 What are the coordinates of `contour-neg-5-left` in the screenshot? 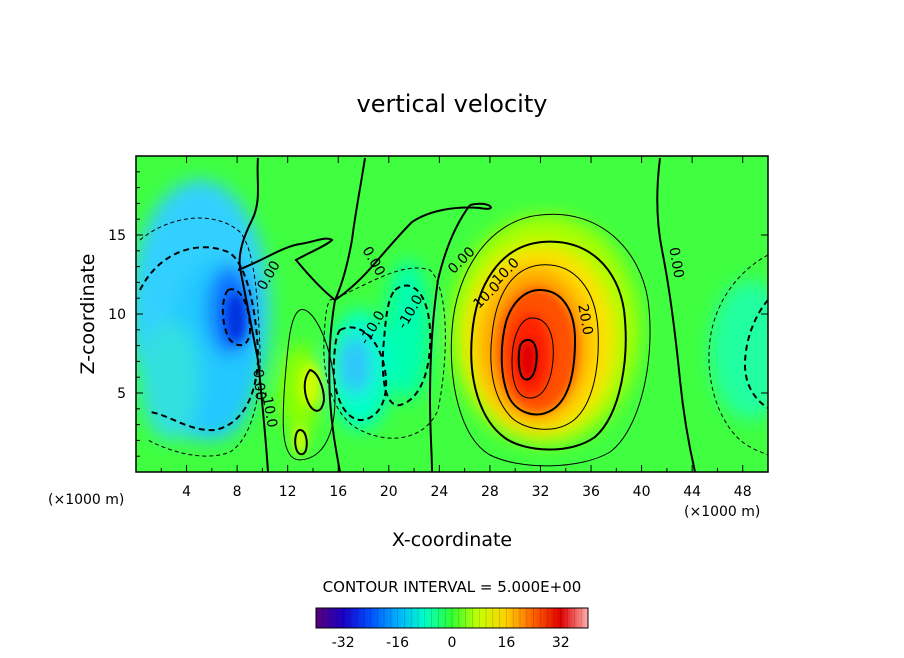 It's located at (200, 337).